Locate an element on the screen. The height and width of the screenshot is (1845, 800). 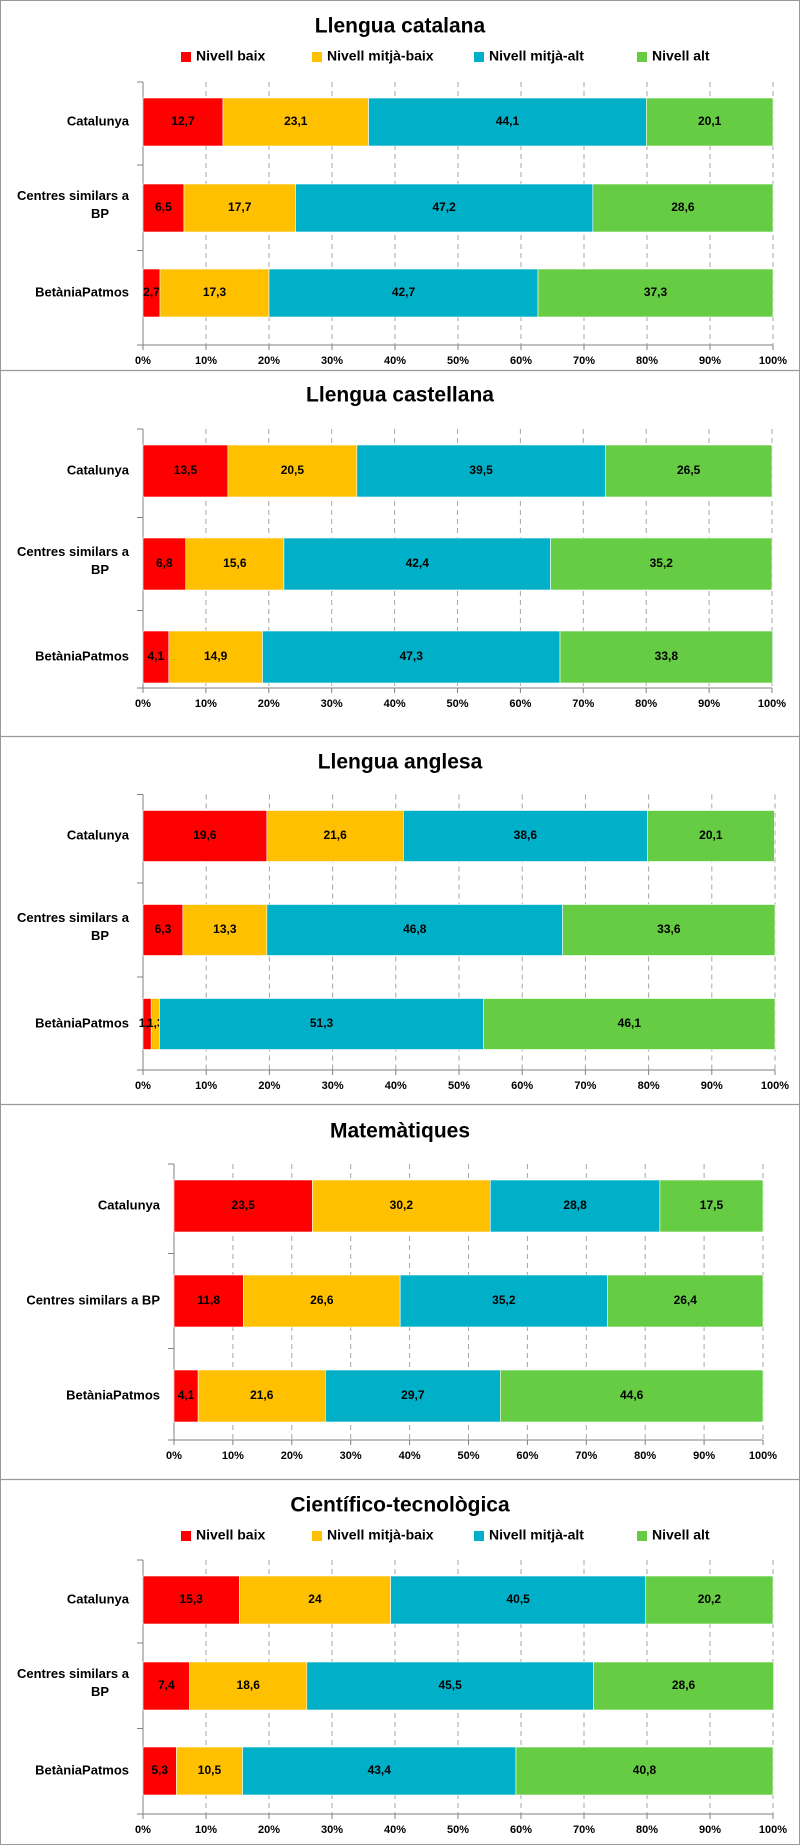
chart-title: Matemàtiques is located at coordinates (400, 1131).